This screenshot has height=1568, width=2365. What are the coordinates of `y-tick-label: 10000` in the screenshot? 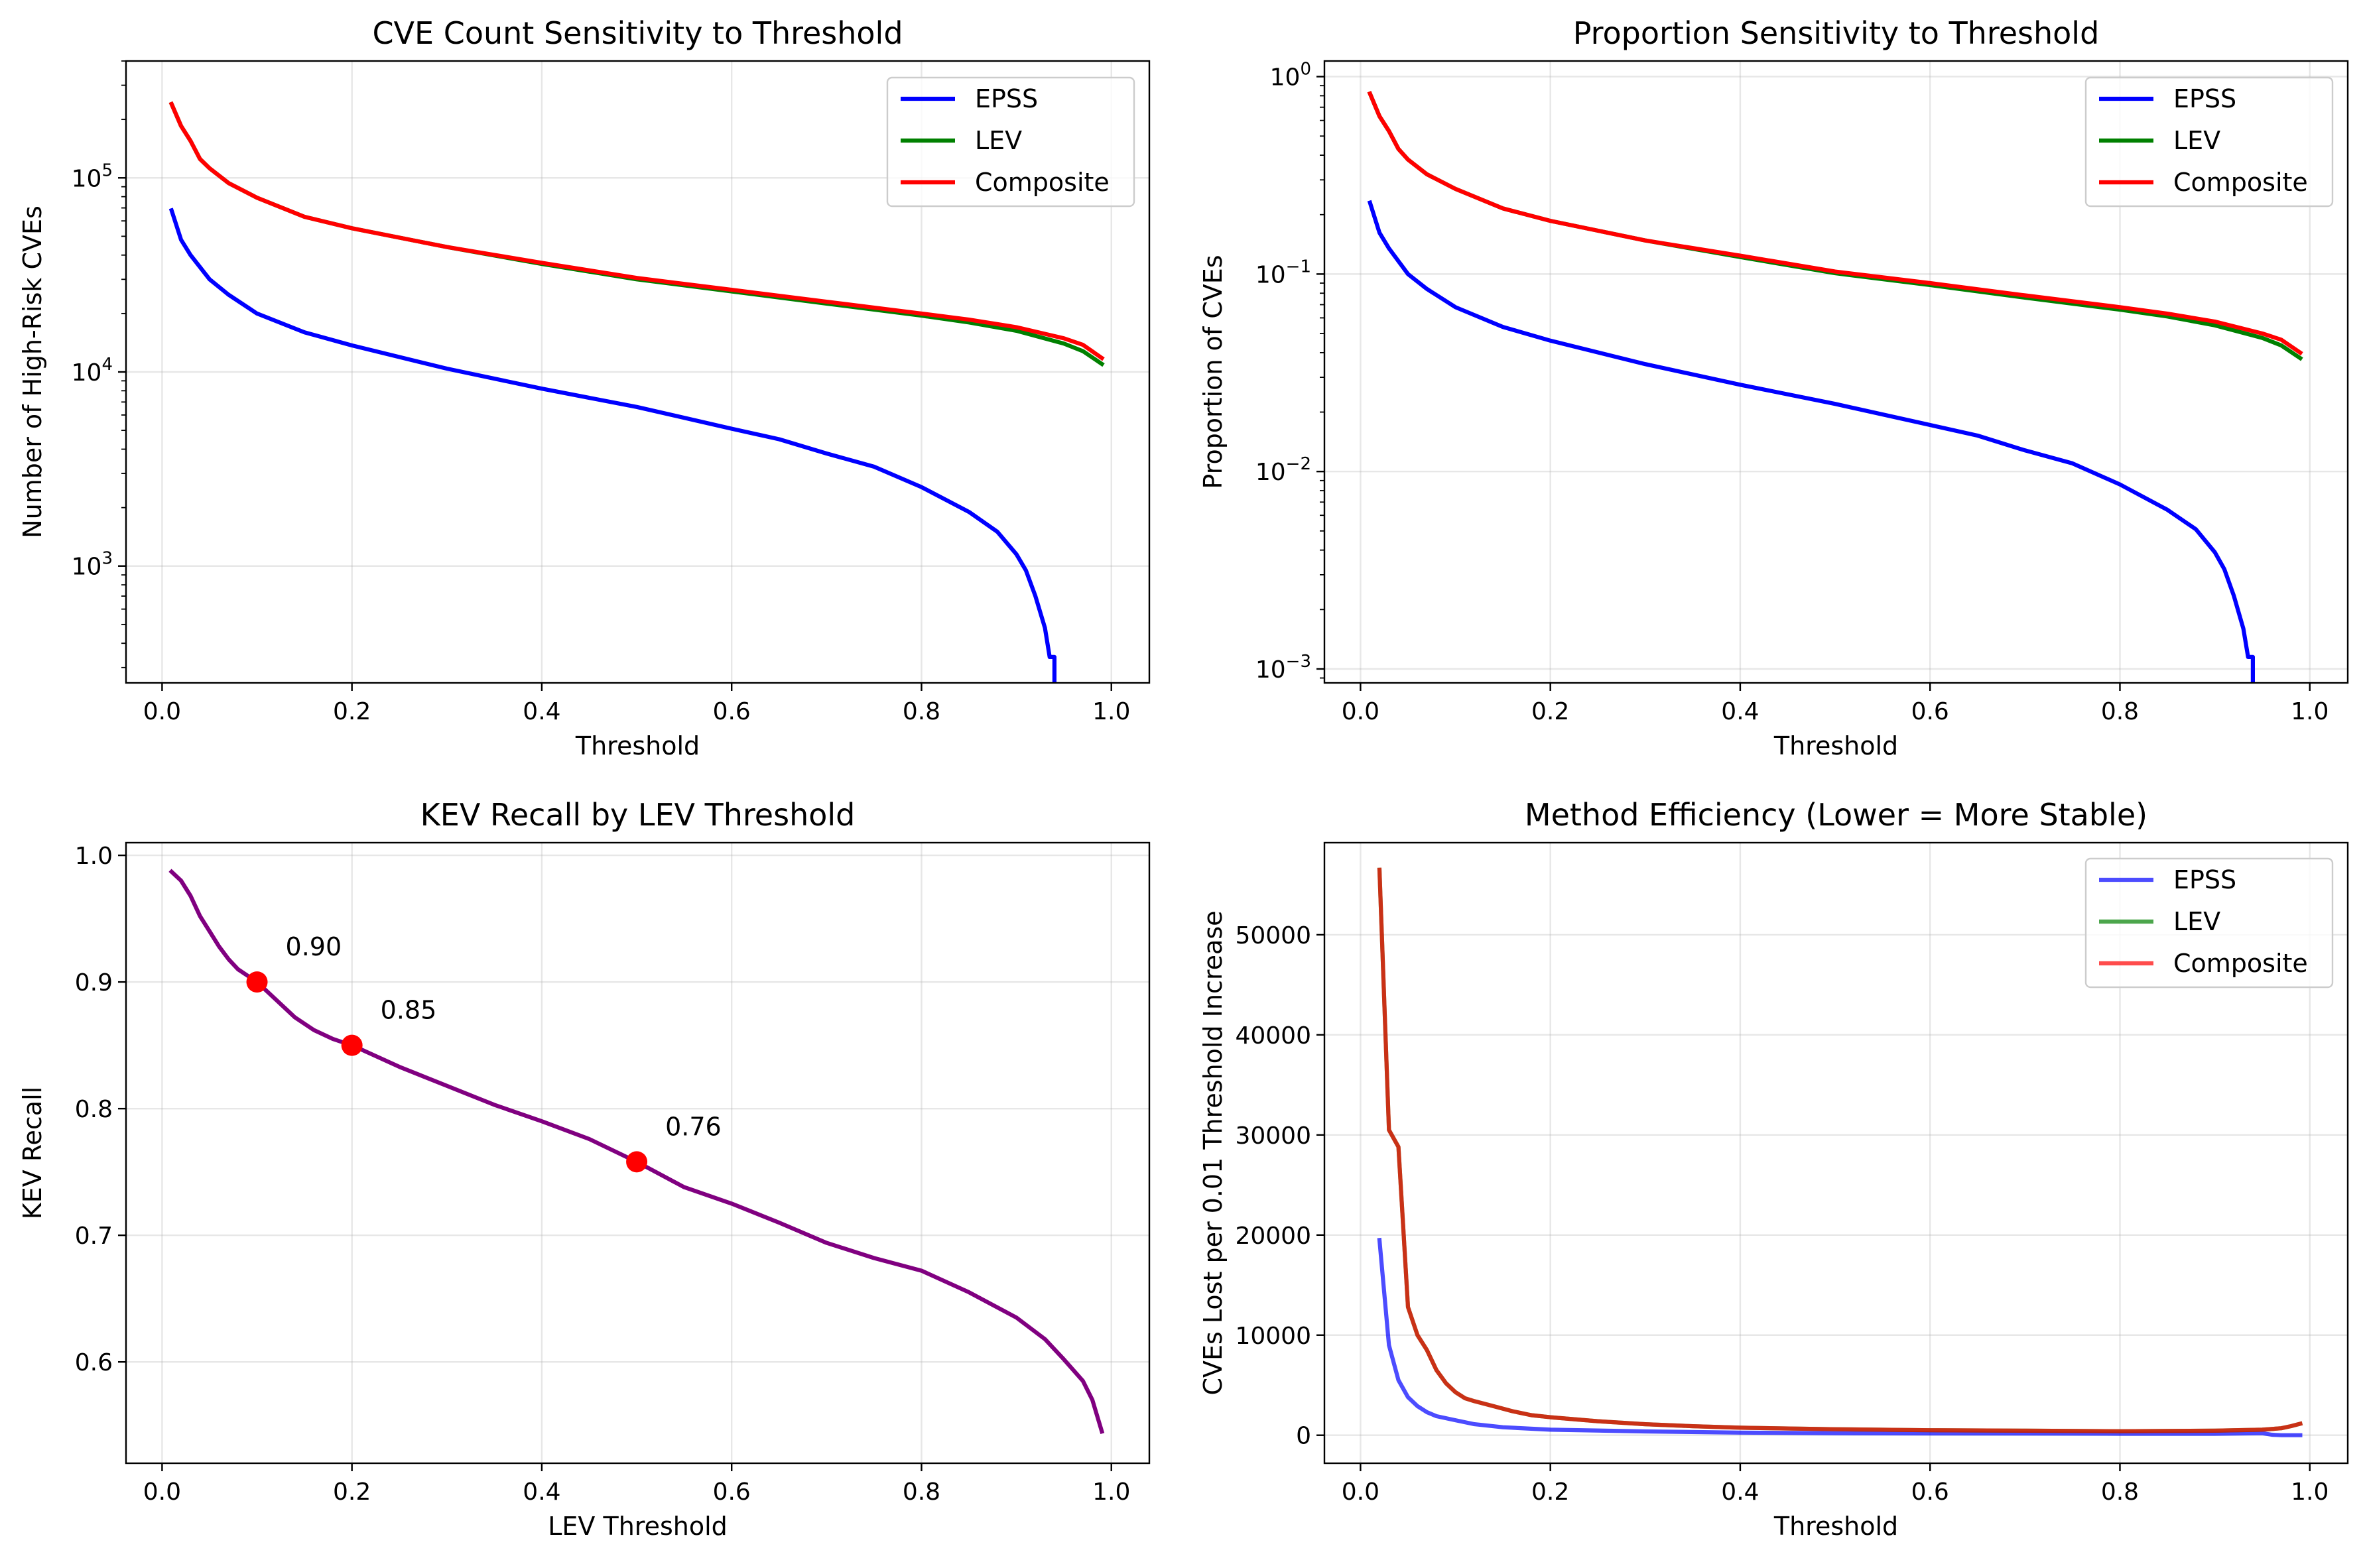 It's located at (1273, 1336).